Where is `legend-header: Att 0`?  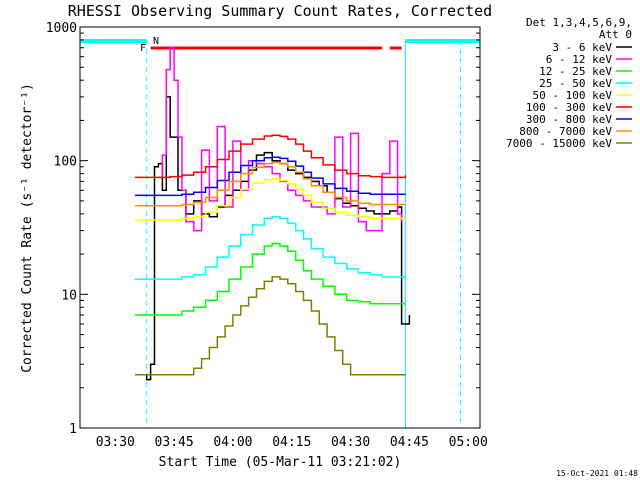
legend-header: Att 0 is located at coordinates (615, 34).